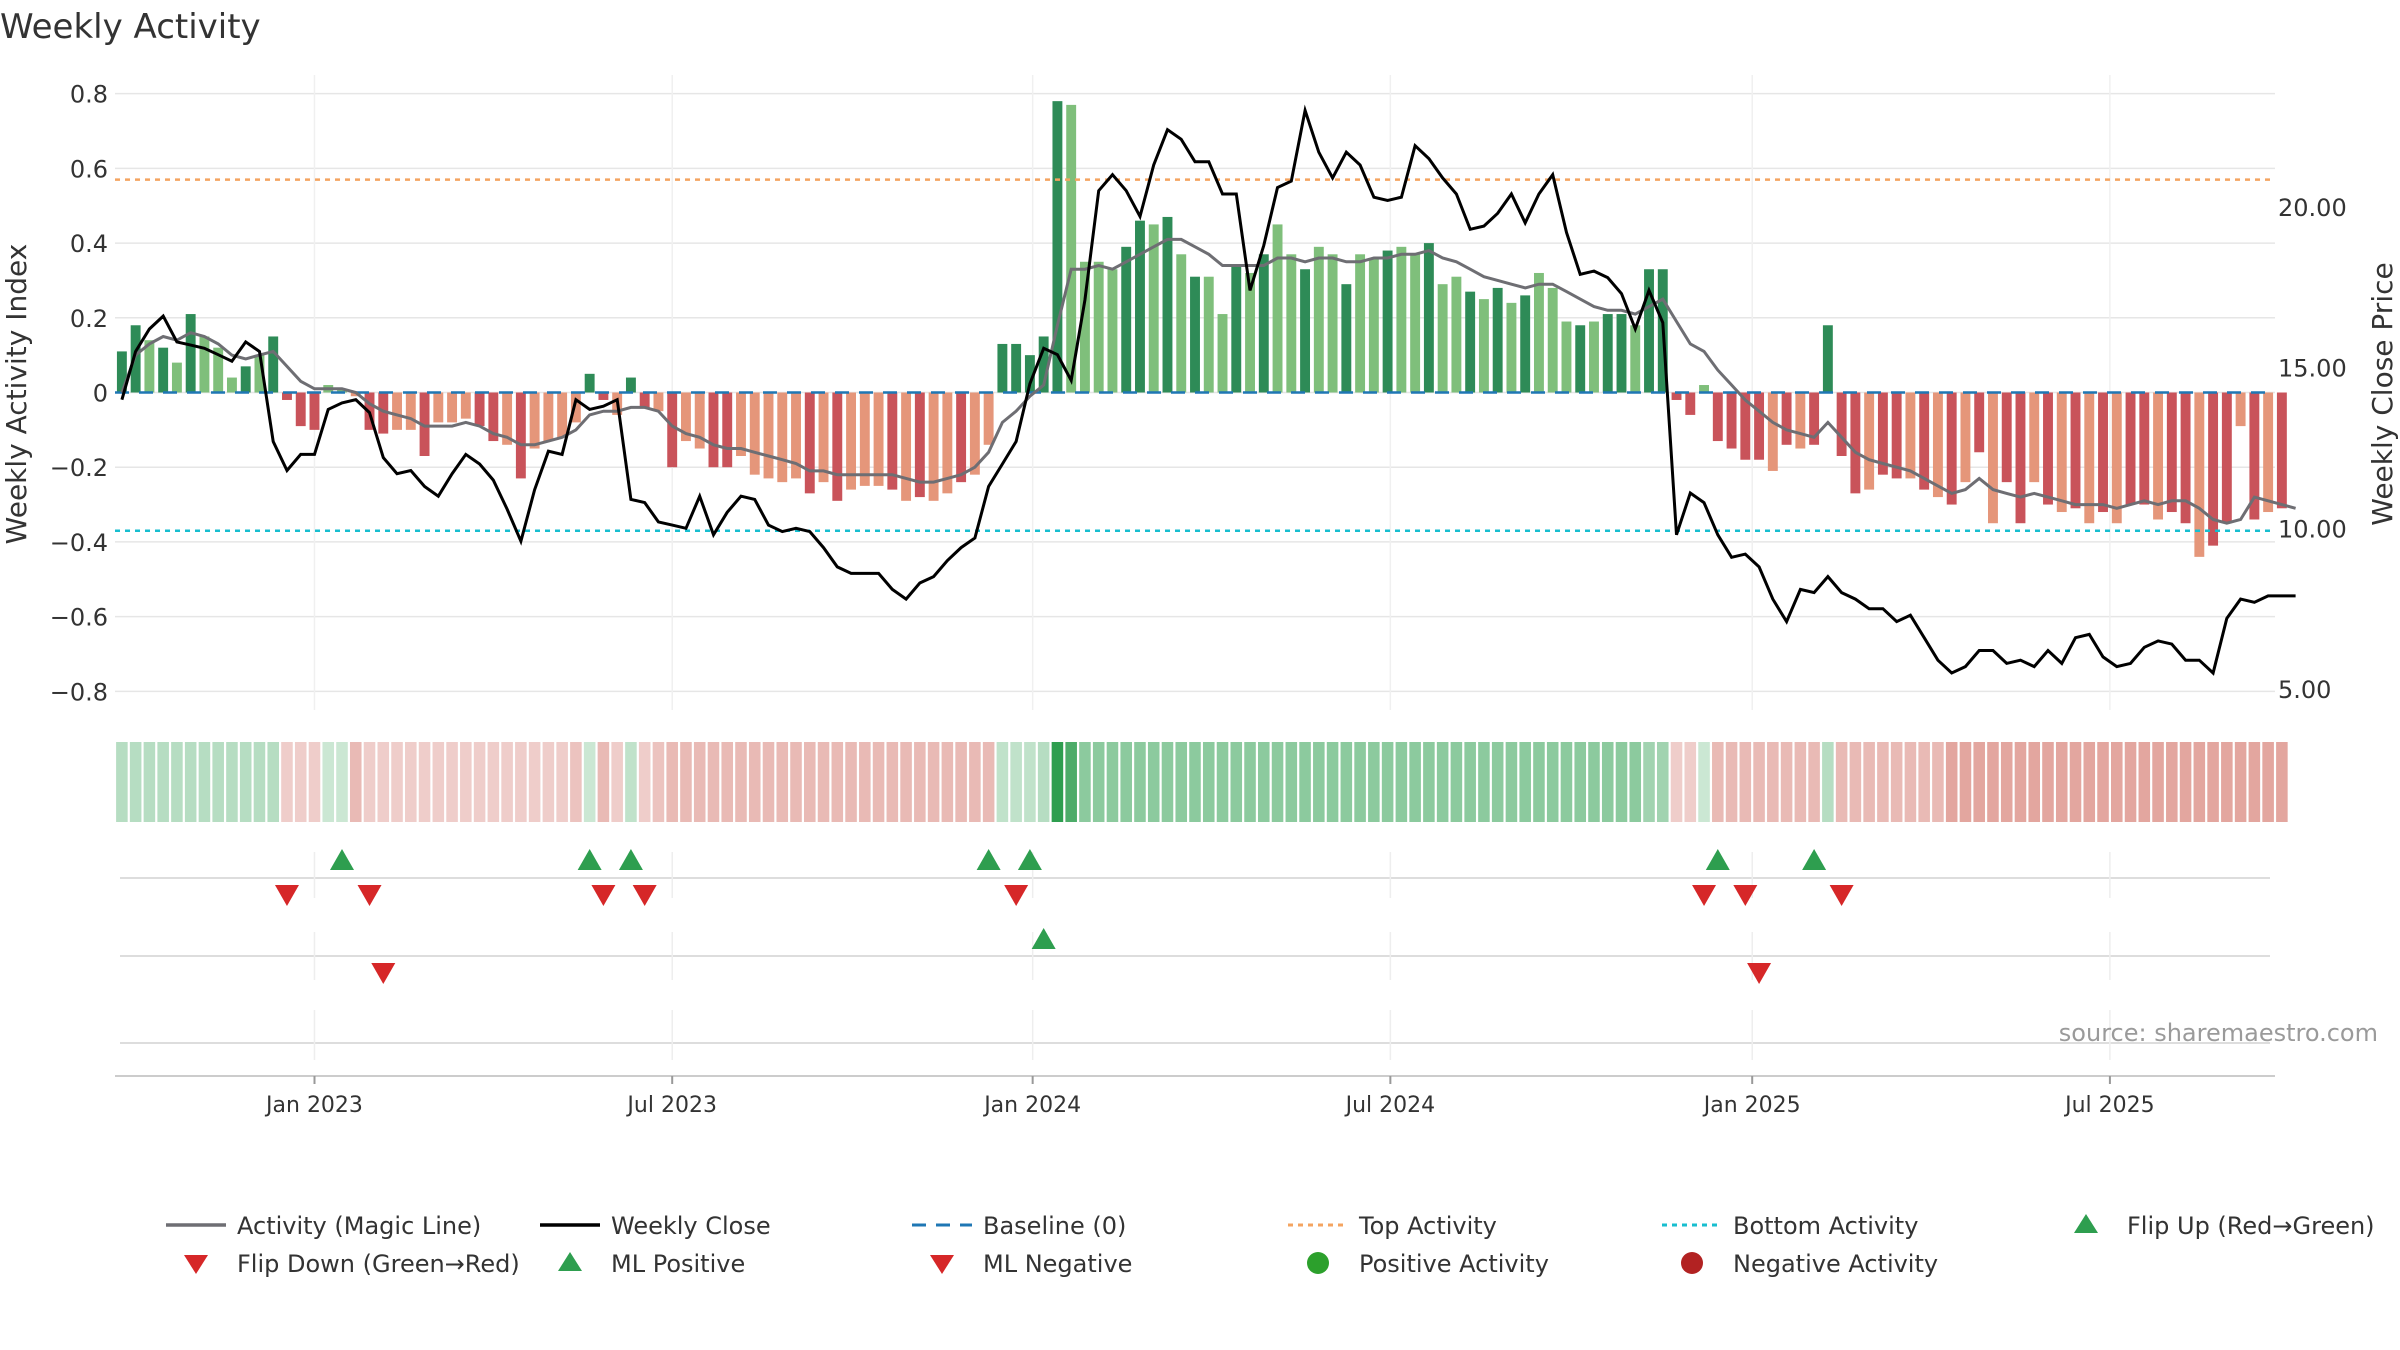 Image resolution: width=2400 pixels, height=1350 pixels. I want to click on legend-item: Bottom Activity, so click(1790, 1226).